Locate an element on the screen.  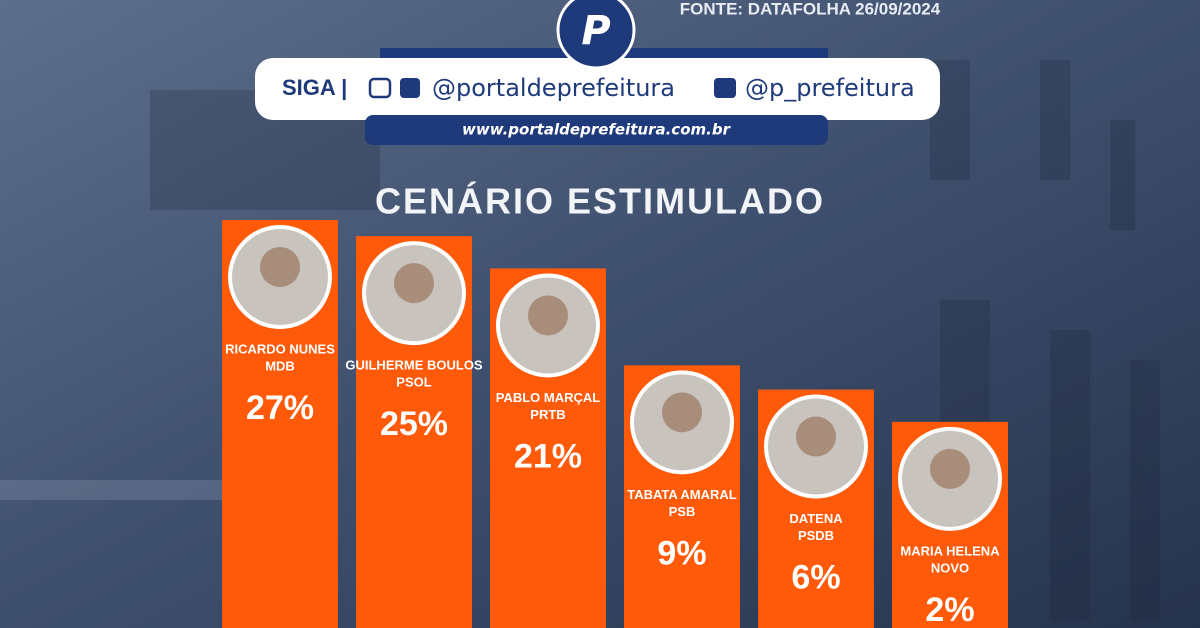
value-label: 2% is located at coordinates (949, 609).